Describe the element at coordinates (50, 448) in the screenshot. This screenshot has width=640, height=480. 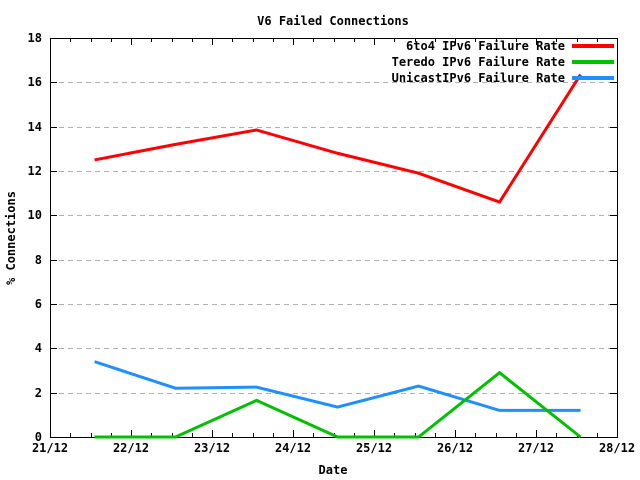
I see `x-tick-label: 21/12` at that location.